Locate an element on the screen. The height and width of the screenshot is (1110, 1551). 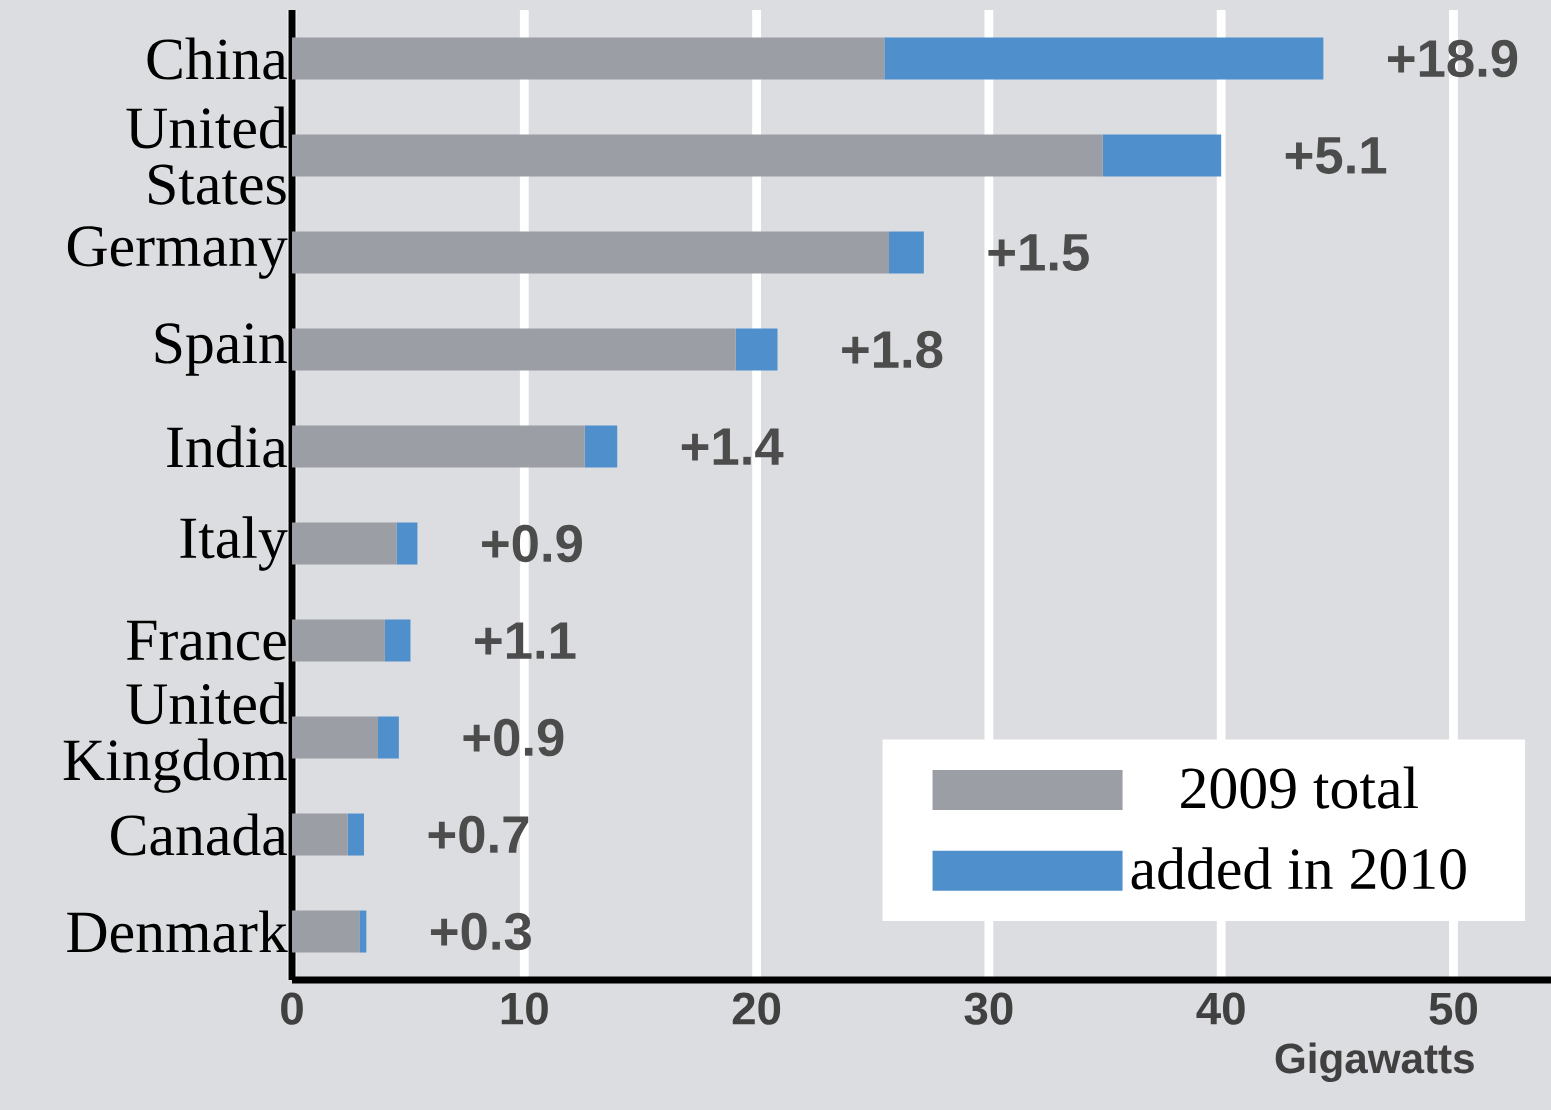
legend-label: added in 2010 is located at coordinates (1298, 868).